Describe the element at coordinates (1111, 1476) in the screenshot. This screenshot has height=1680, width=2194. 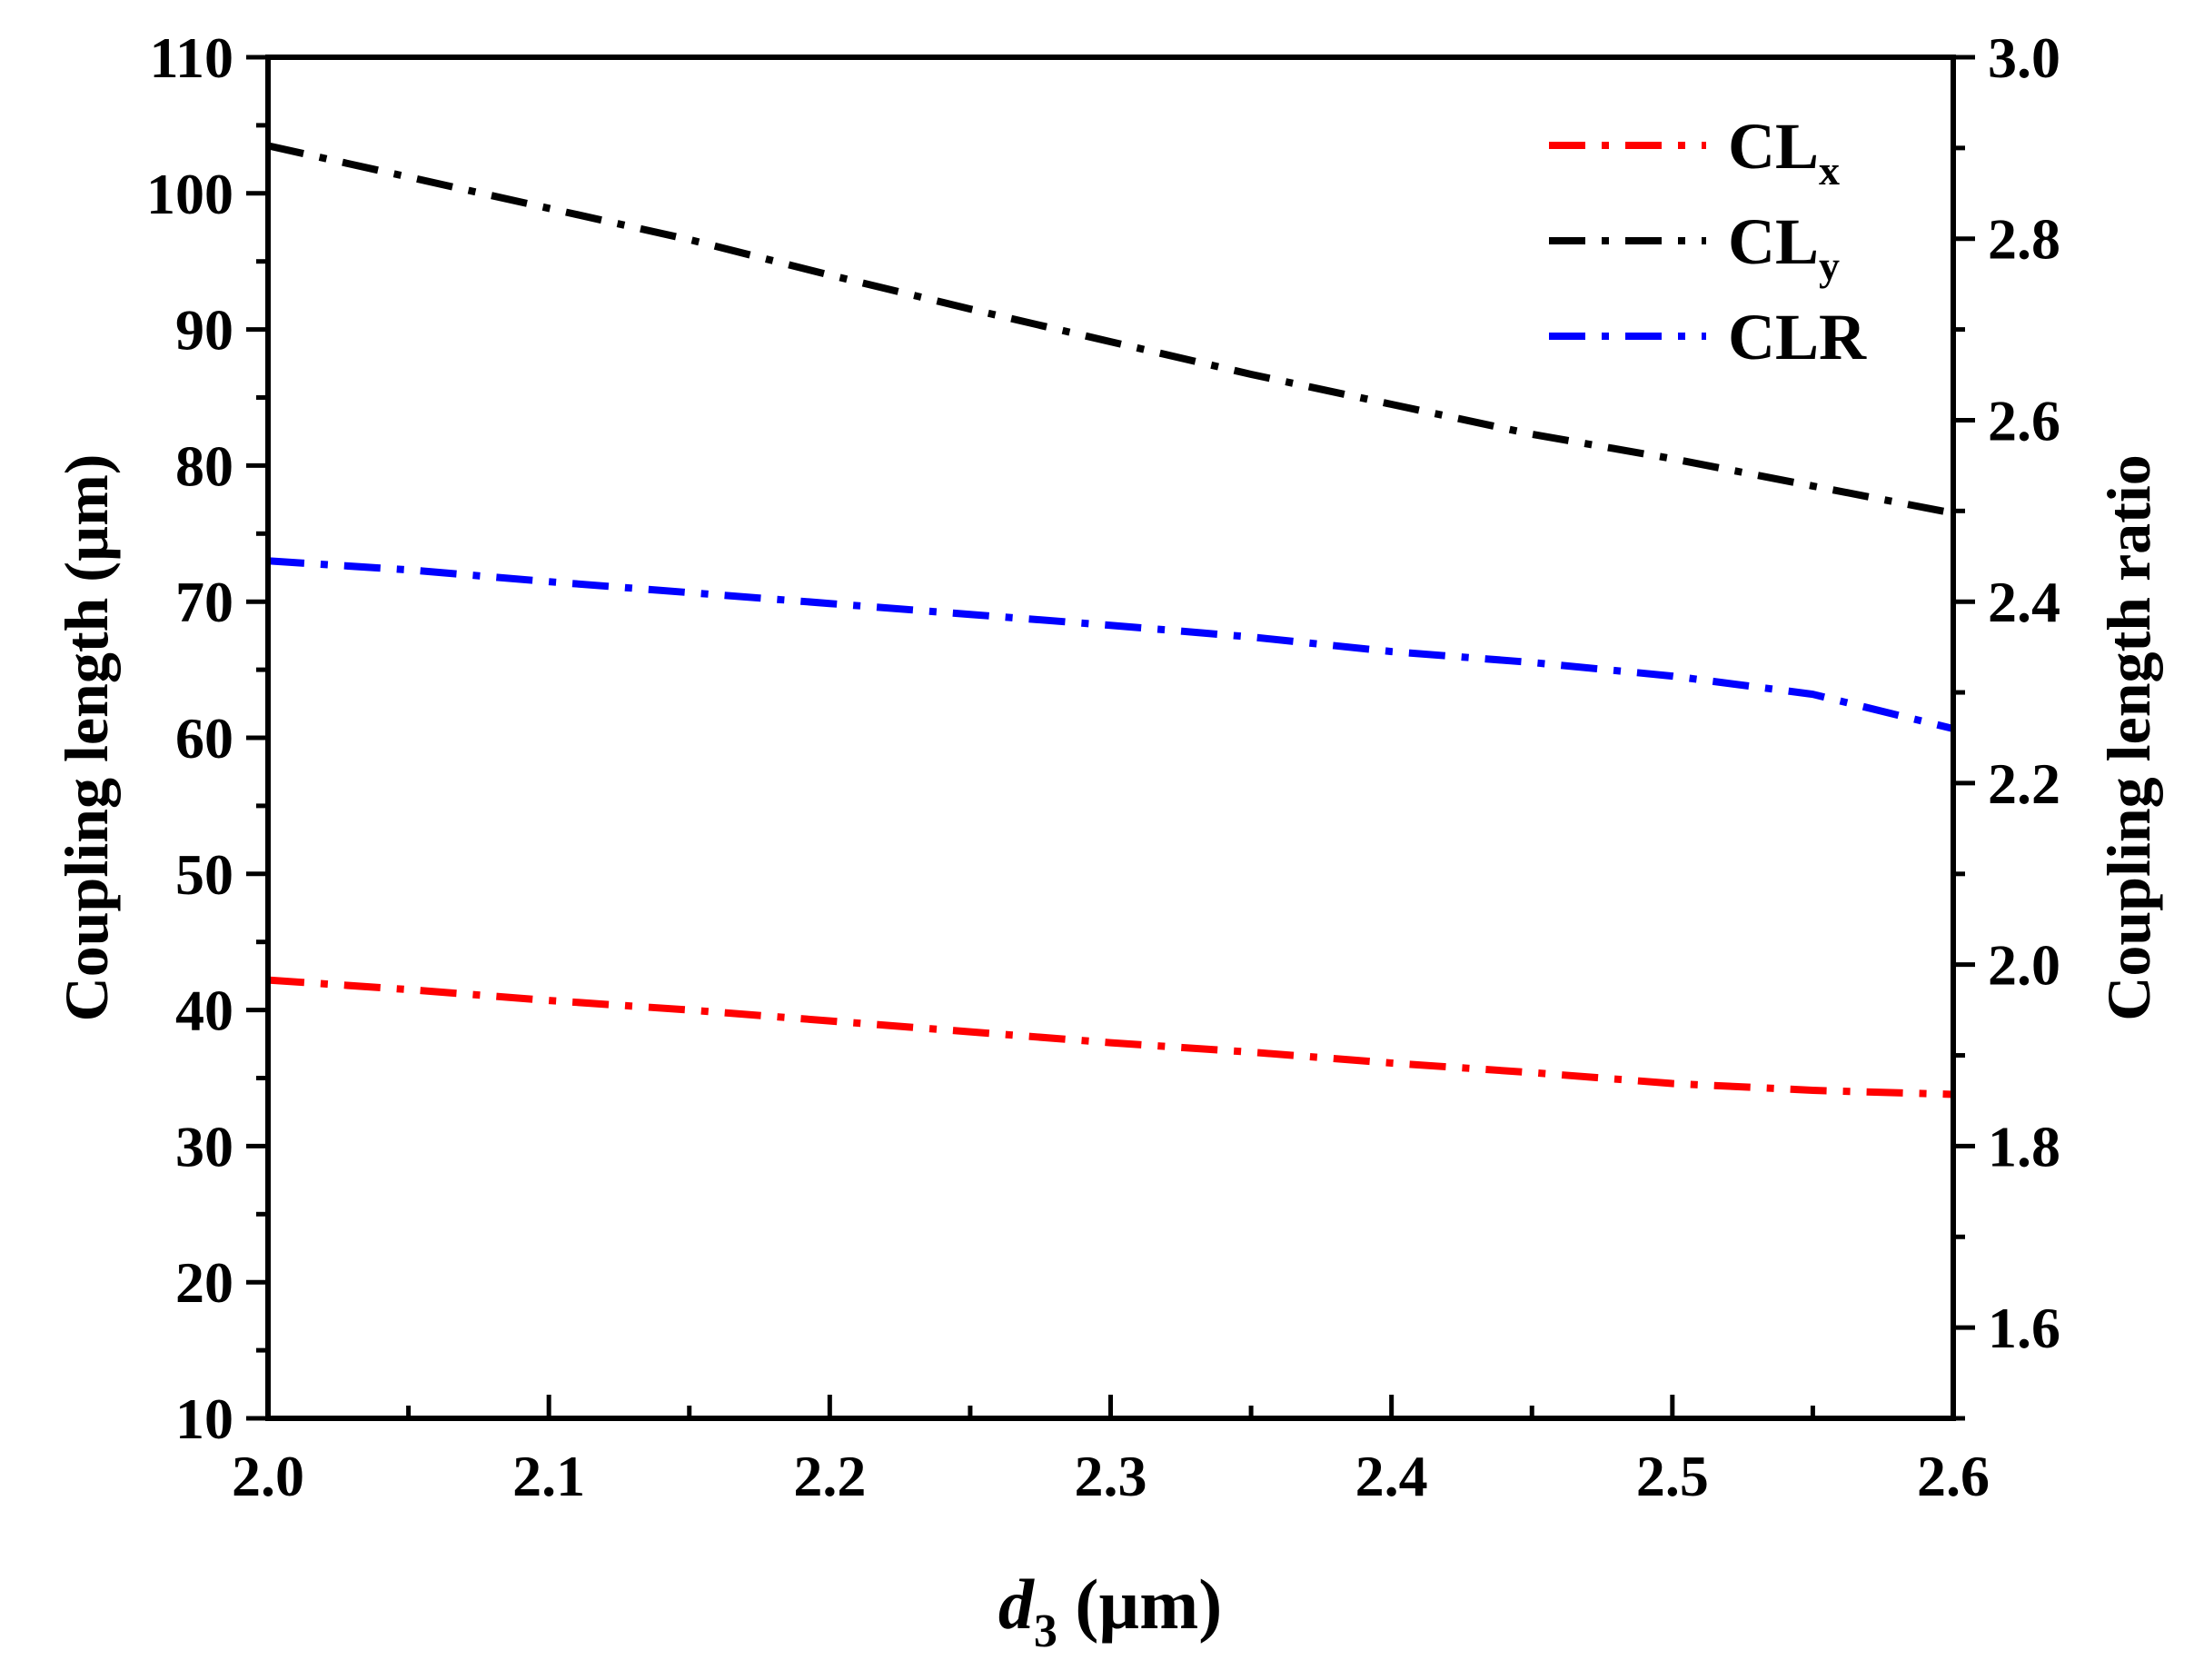
I see `x-tick-label: 2.3` at that location.